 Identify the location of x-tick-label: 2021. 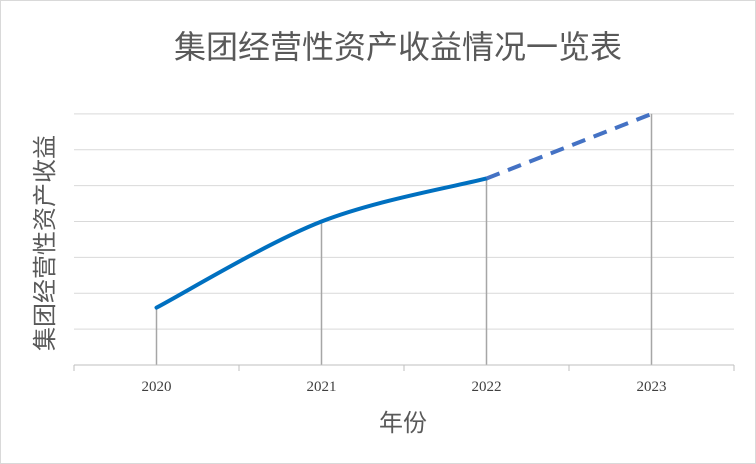
(322, 387).